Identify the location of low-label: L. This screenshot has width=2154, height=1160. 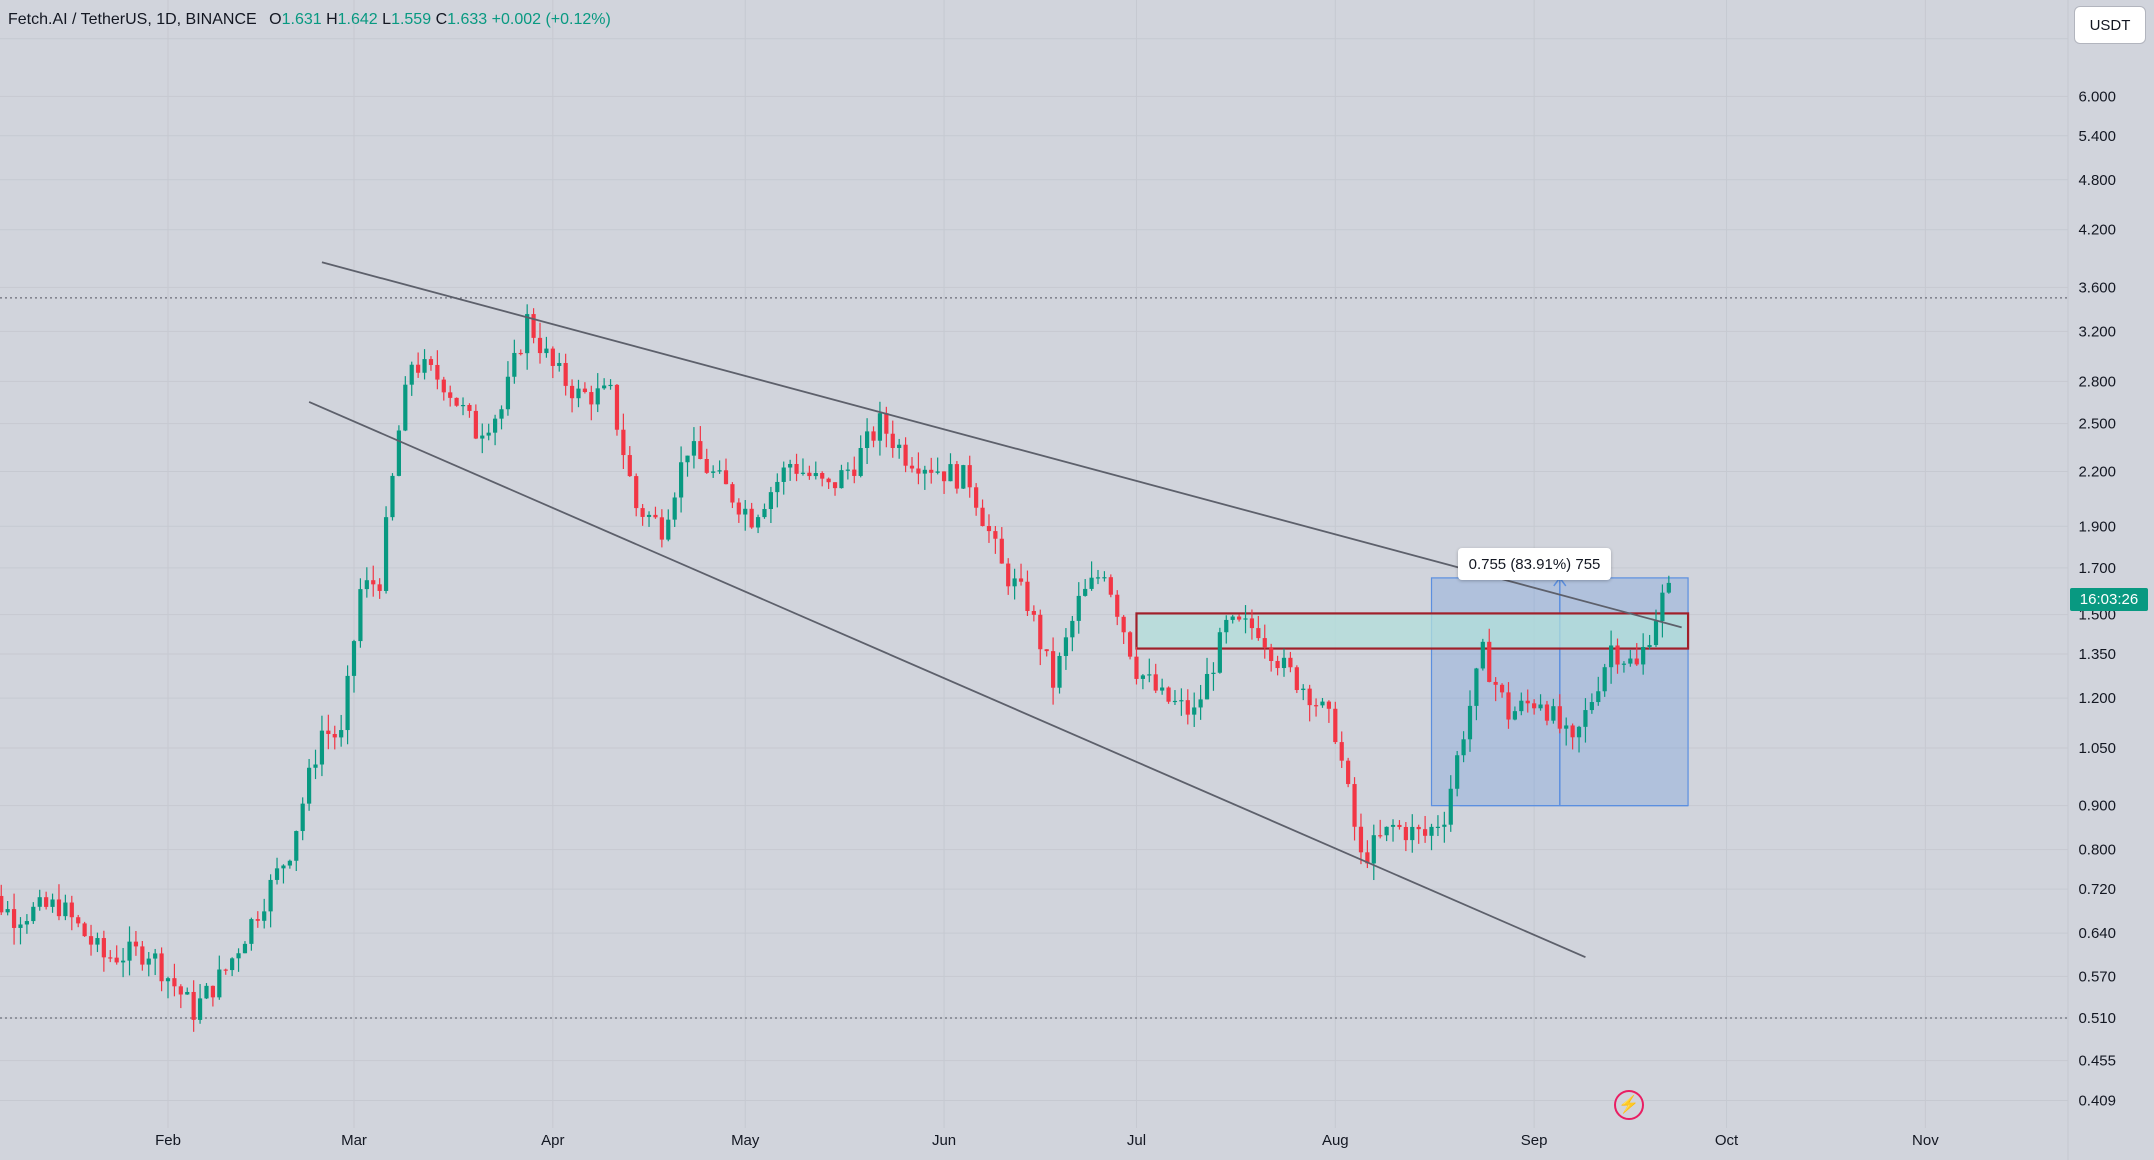
(387, 19).